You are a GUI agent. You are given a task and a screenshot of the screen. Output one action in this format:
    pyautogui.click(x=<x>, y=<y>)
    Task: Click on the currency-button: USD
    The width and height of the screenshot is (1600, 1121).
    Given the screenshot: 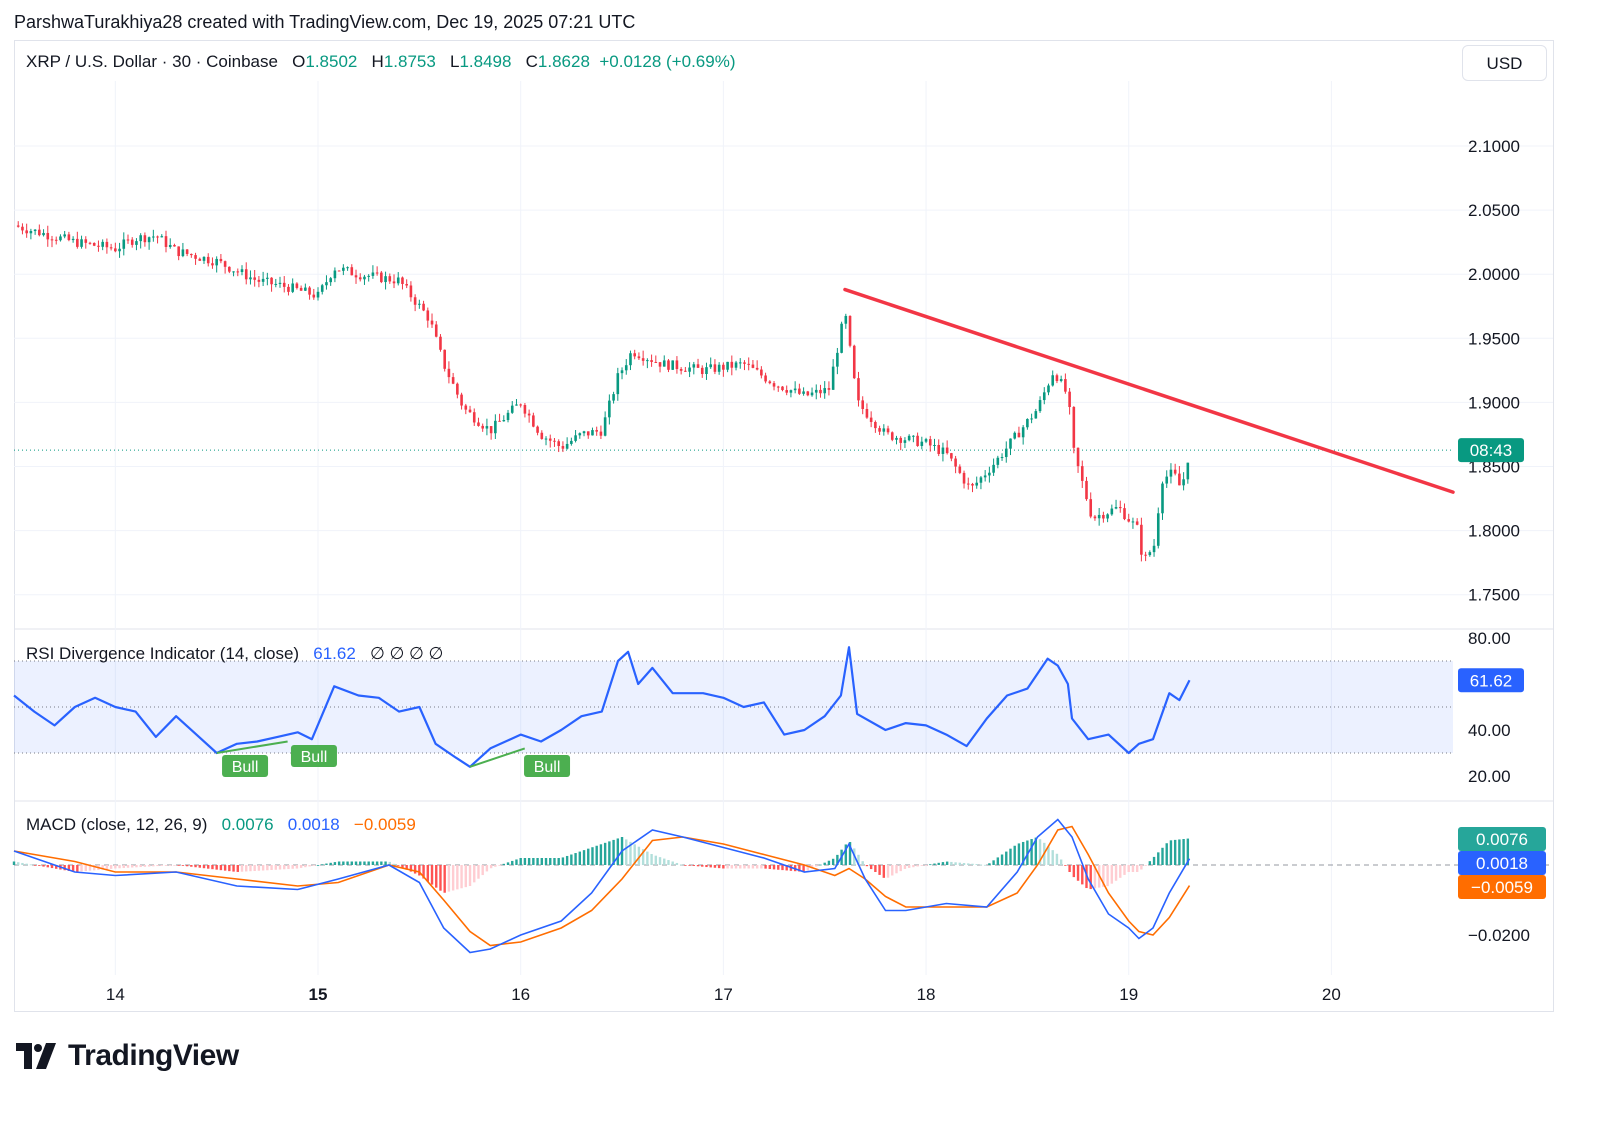 What is the action you would take?
    pyautogui.click(x=1504, y=63)
    